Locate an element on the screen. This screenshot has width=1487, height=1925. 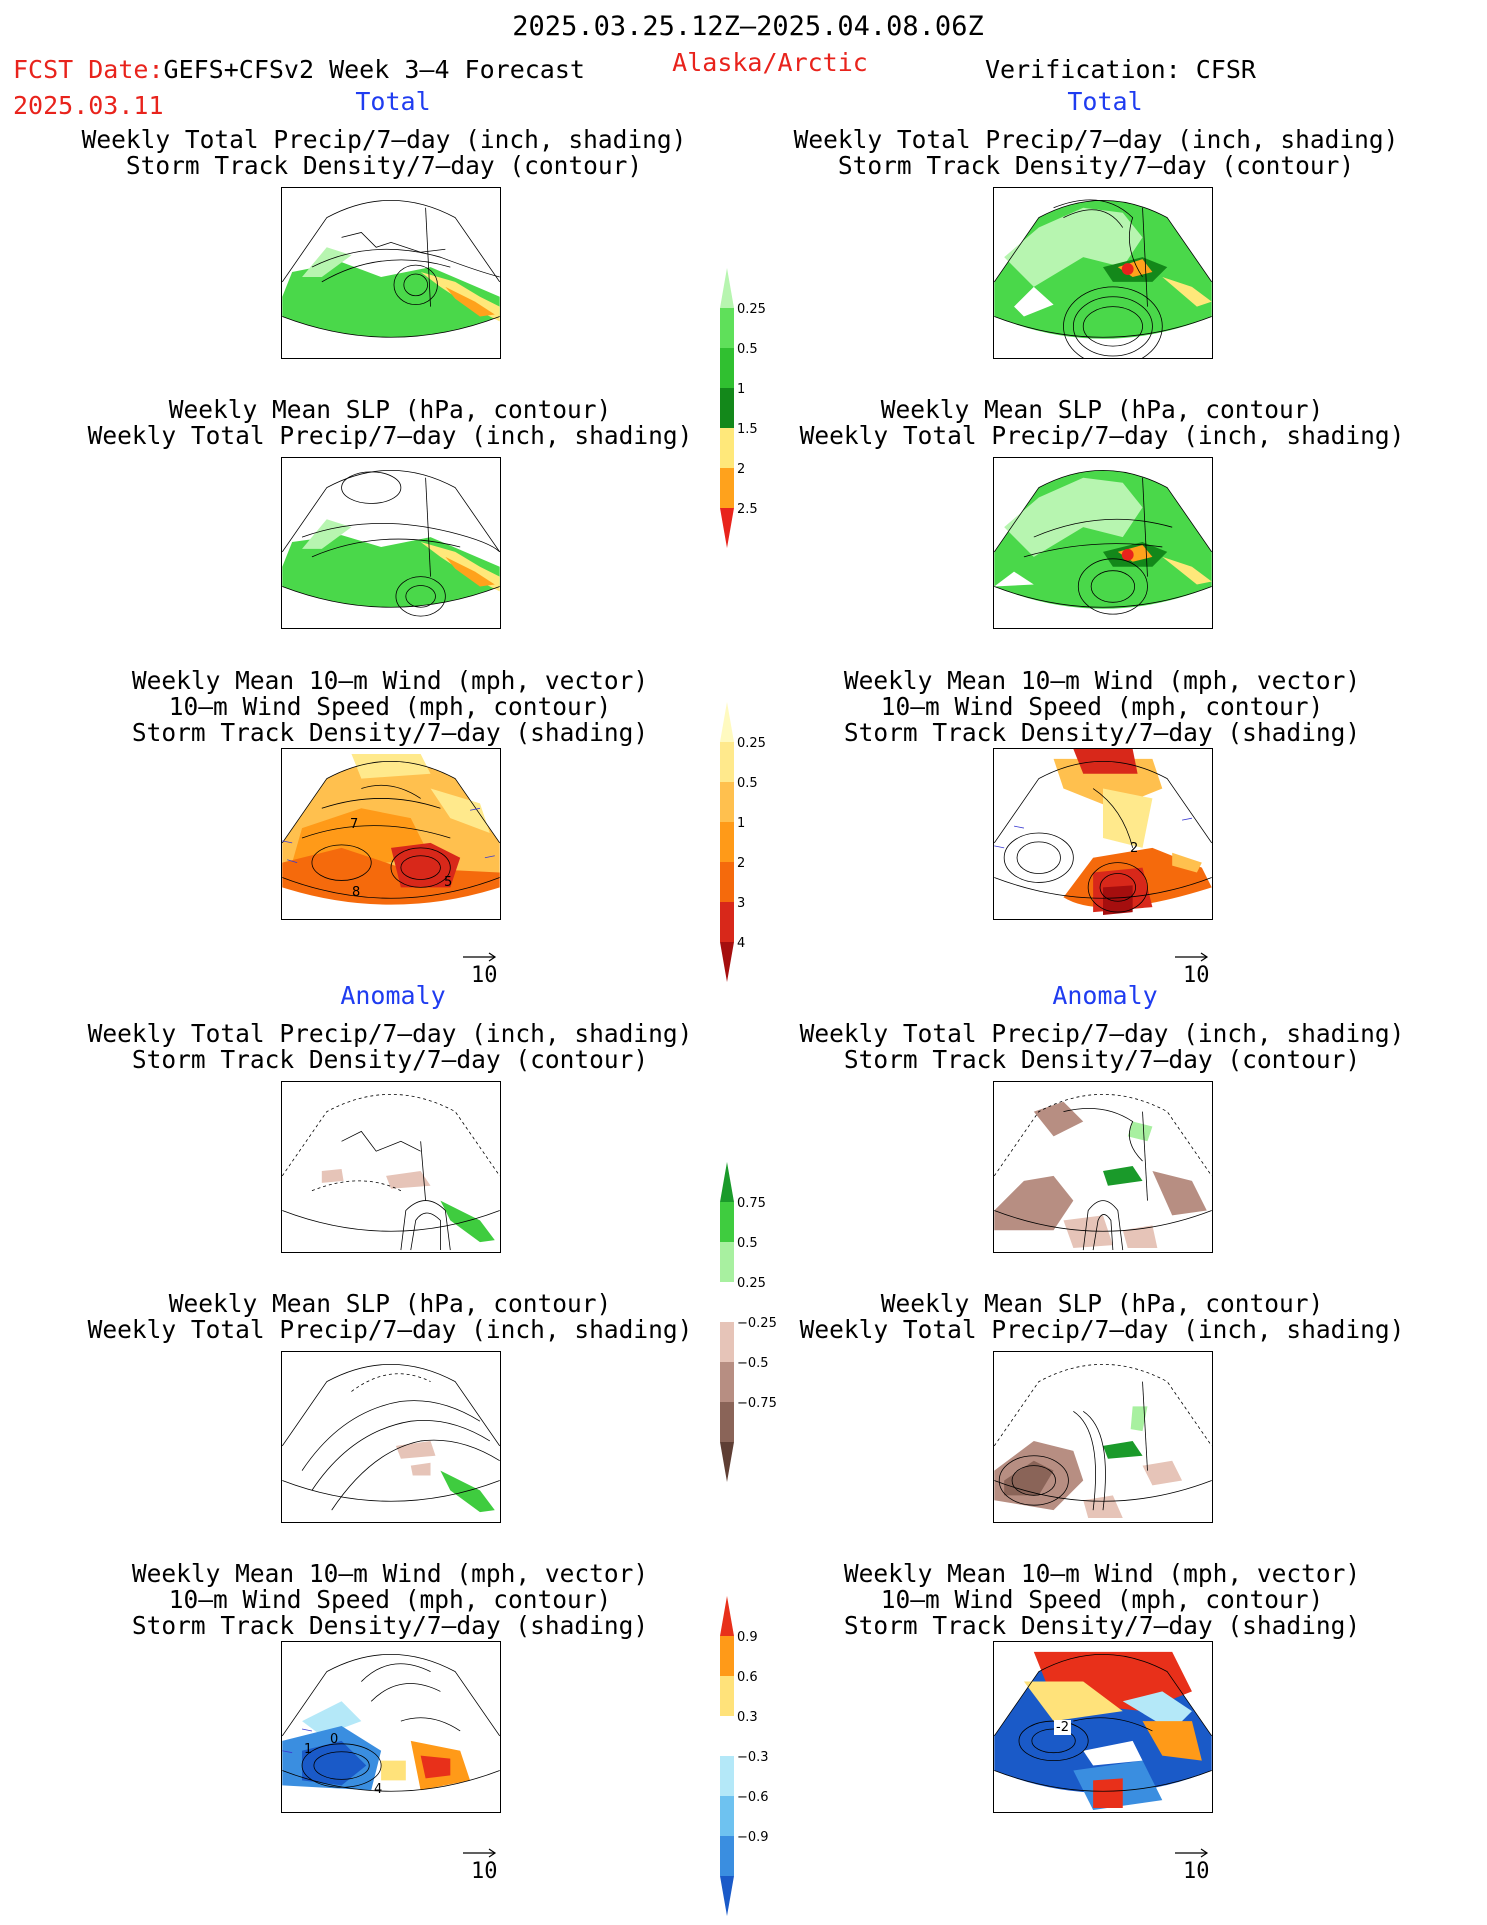
map-precip-anom-right is located at coordinates (1103, 1167).